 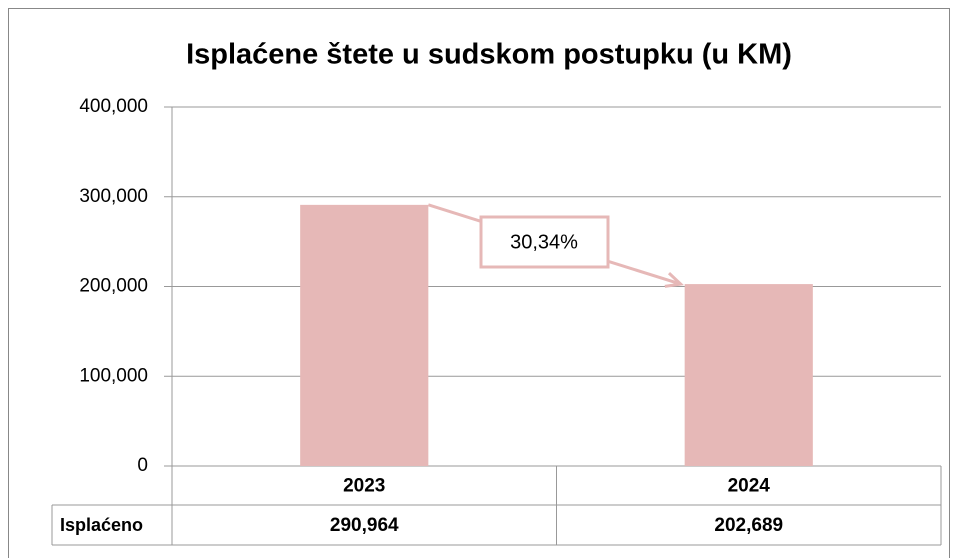 I want to click on data-label: 290,964, so click(x=364, y=525).